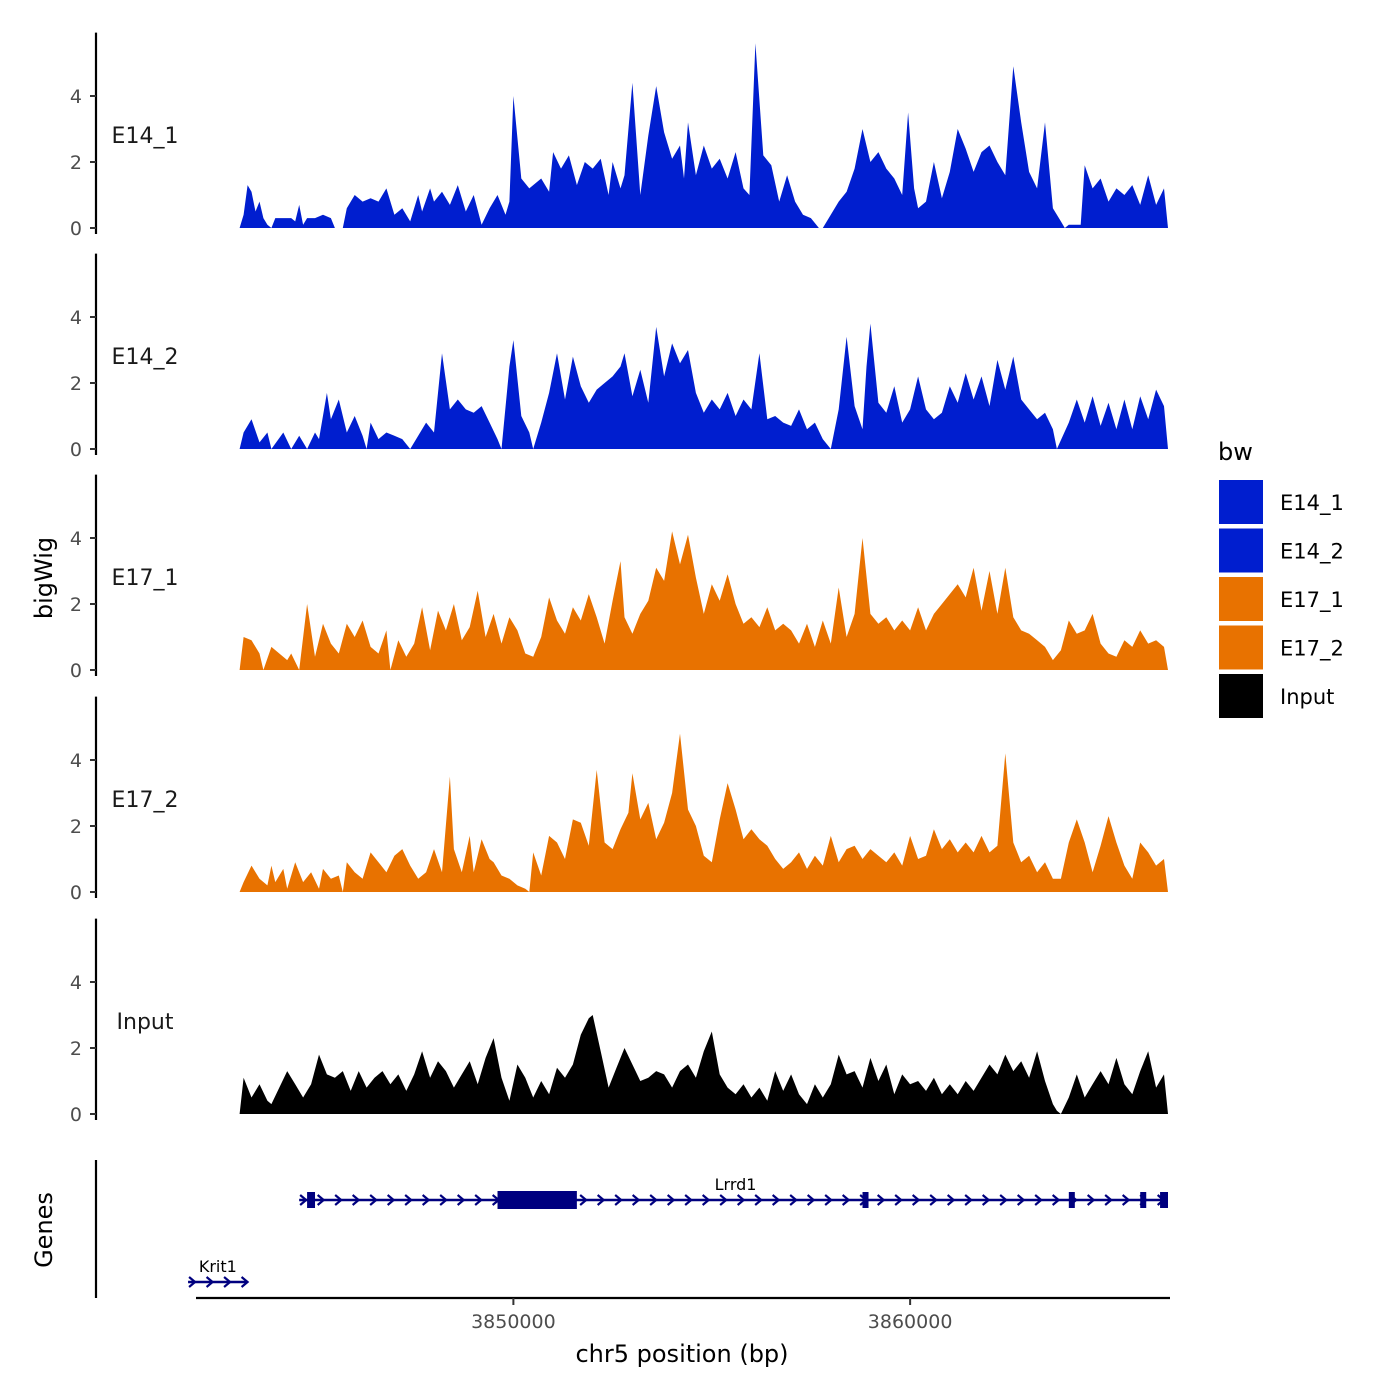 This screenshot has height=1400, width=1400. Describe the element at coordinates (681, 1354) in the screenshot. I see `x-axis-title: chr5 position (bp)` at that location.